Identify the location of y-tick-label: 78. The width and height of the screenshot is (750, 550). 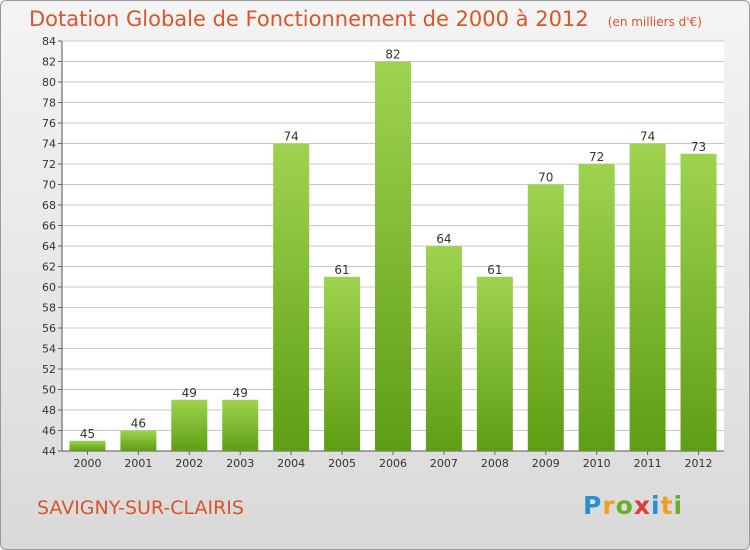
(49, 103).